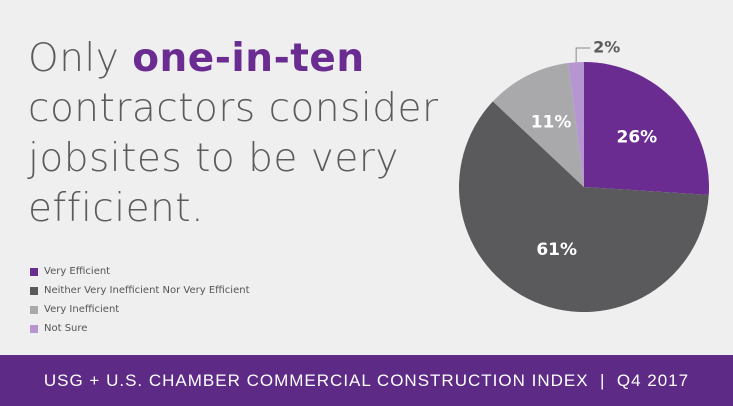 This screenshot has height=406, width=733. What do you see at coordinates (140, 328) in the screenshot?
I see `legend-item-not-sure: Not Sure` at bounding box center [140, 328].